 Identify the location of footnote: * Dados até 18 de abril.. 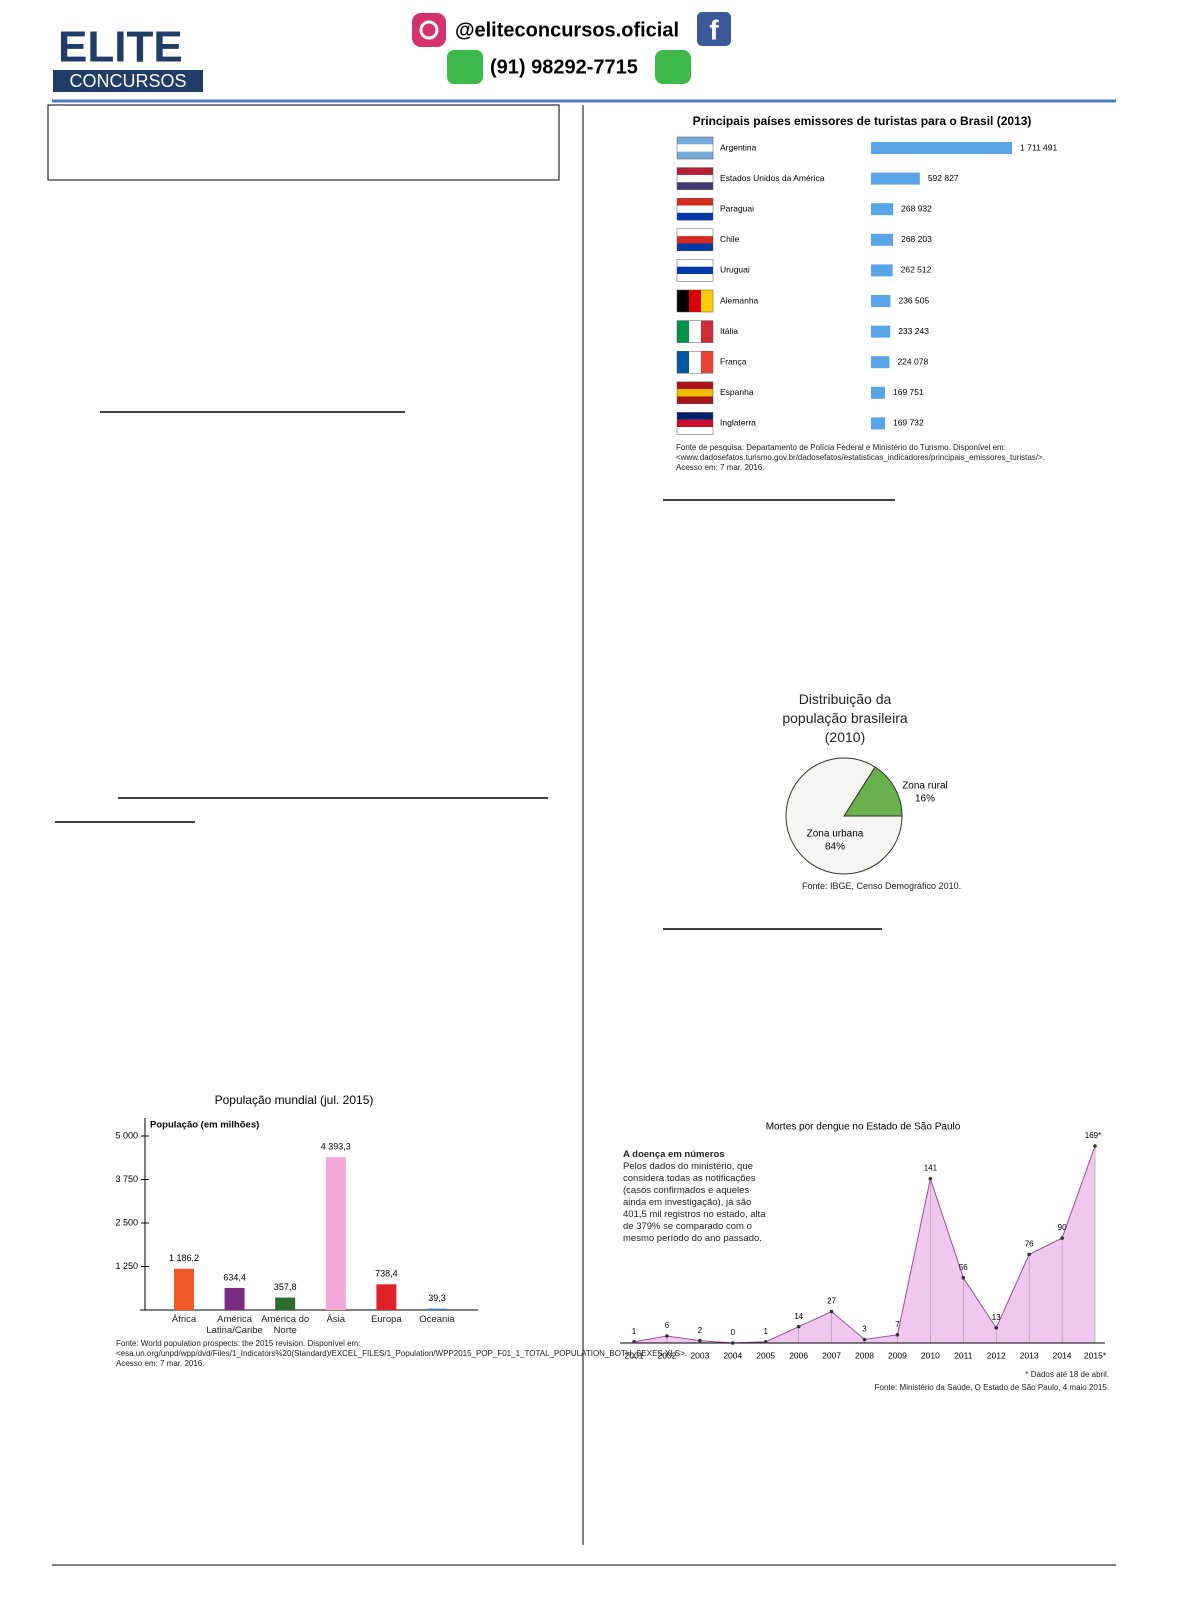
(1067, 1374).